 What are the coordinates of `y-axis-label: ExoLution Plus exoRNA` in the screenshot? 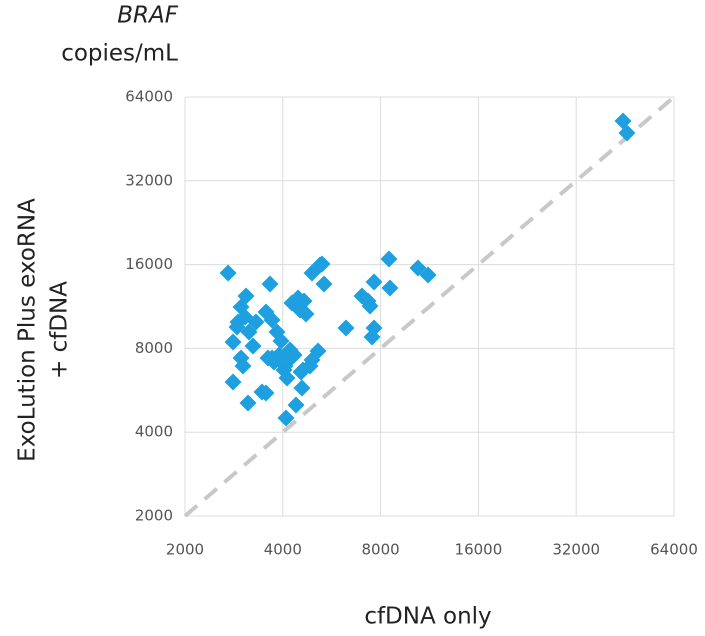 It's located at (28, 330).